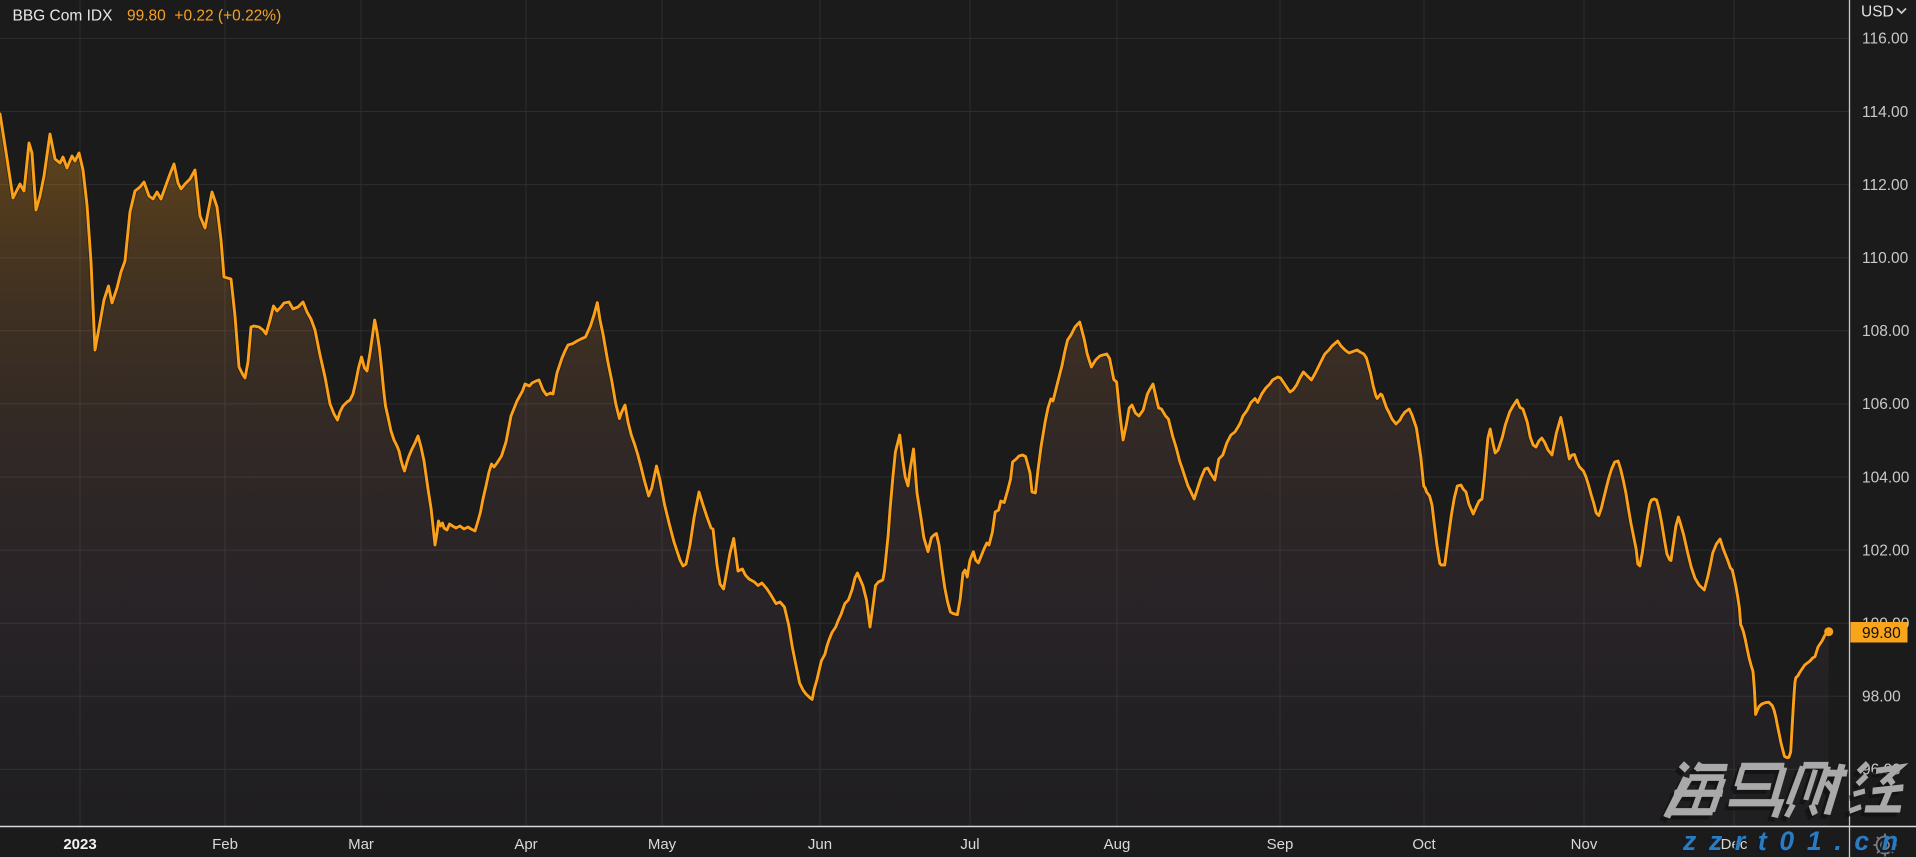 The width and height of the screenshot is (1916, 857). I want to click on svg-text: 99.80 +0.22 (+0.22%), so click(204, 16).